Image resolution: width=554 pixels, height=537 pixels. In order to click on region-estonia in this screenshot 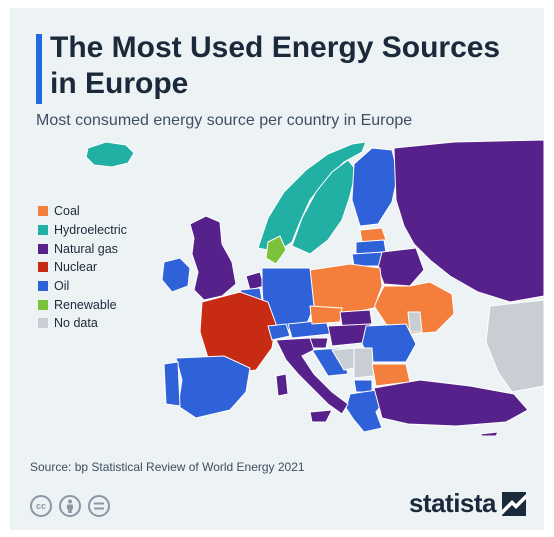, I will do `click(373, 235)`.